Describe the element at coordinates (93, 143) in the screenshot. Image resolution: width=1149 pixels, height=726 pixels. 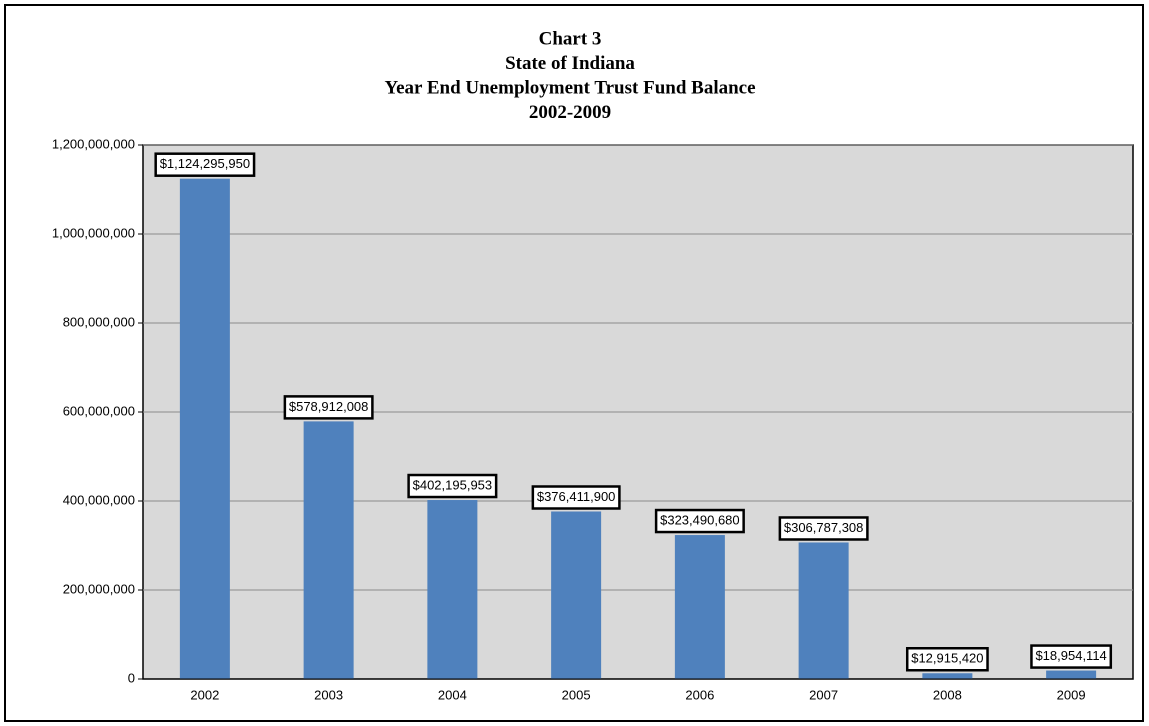
I see `y-tick-label: 1,200,000,000` at that location.